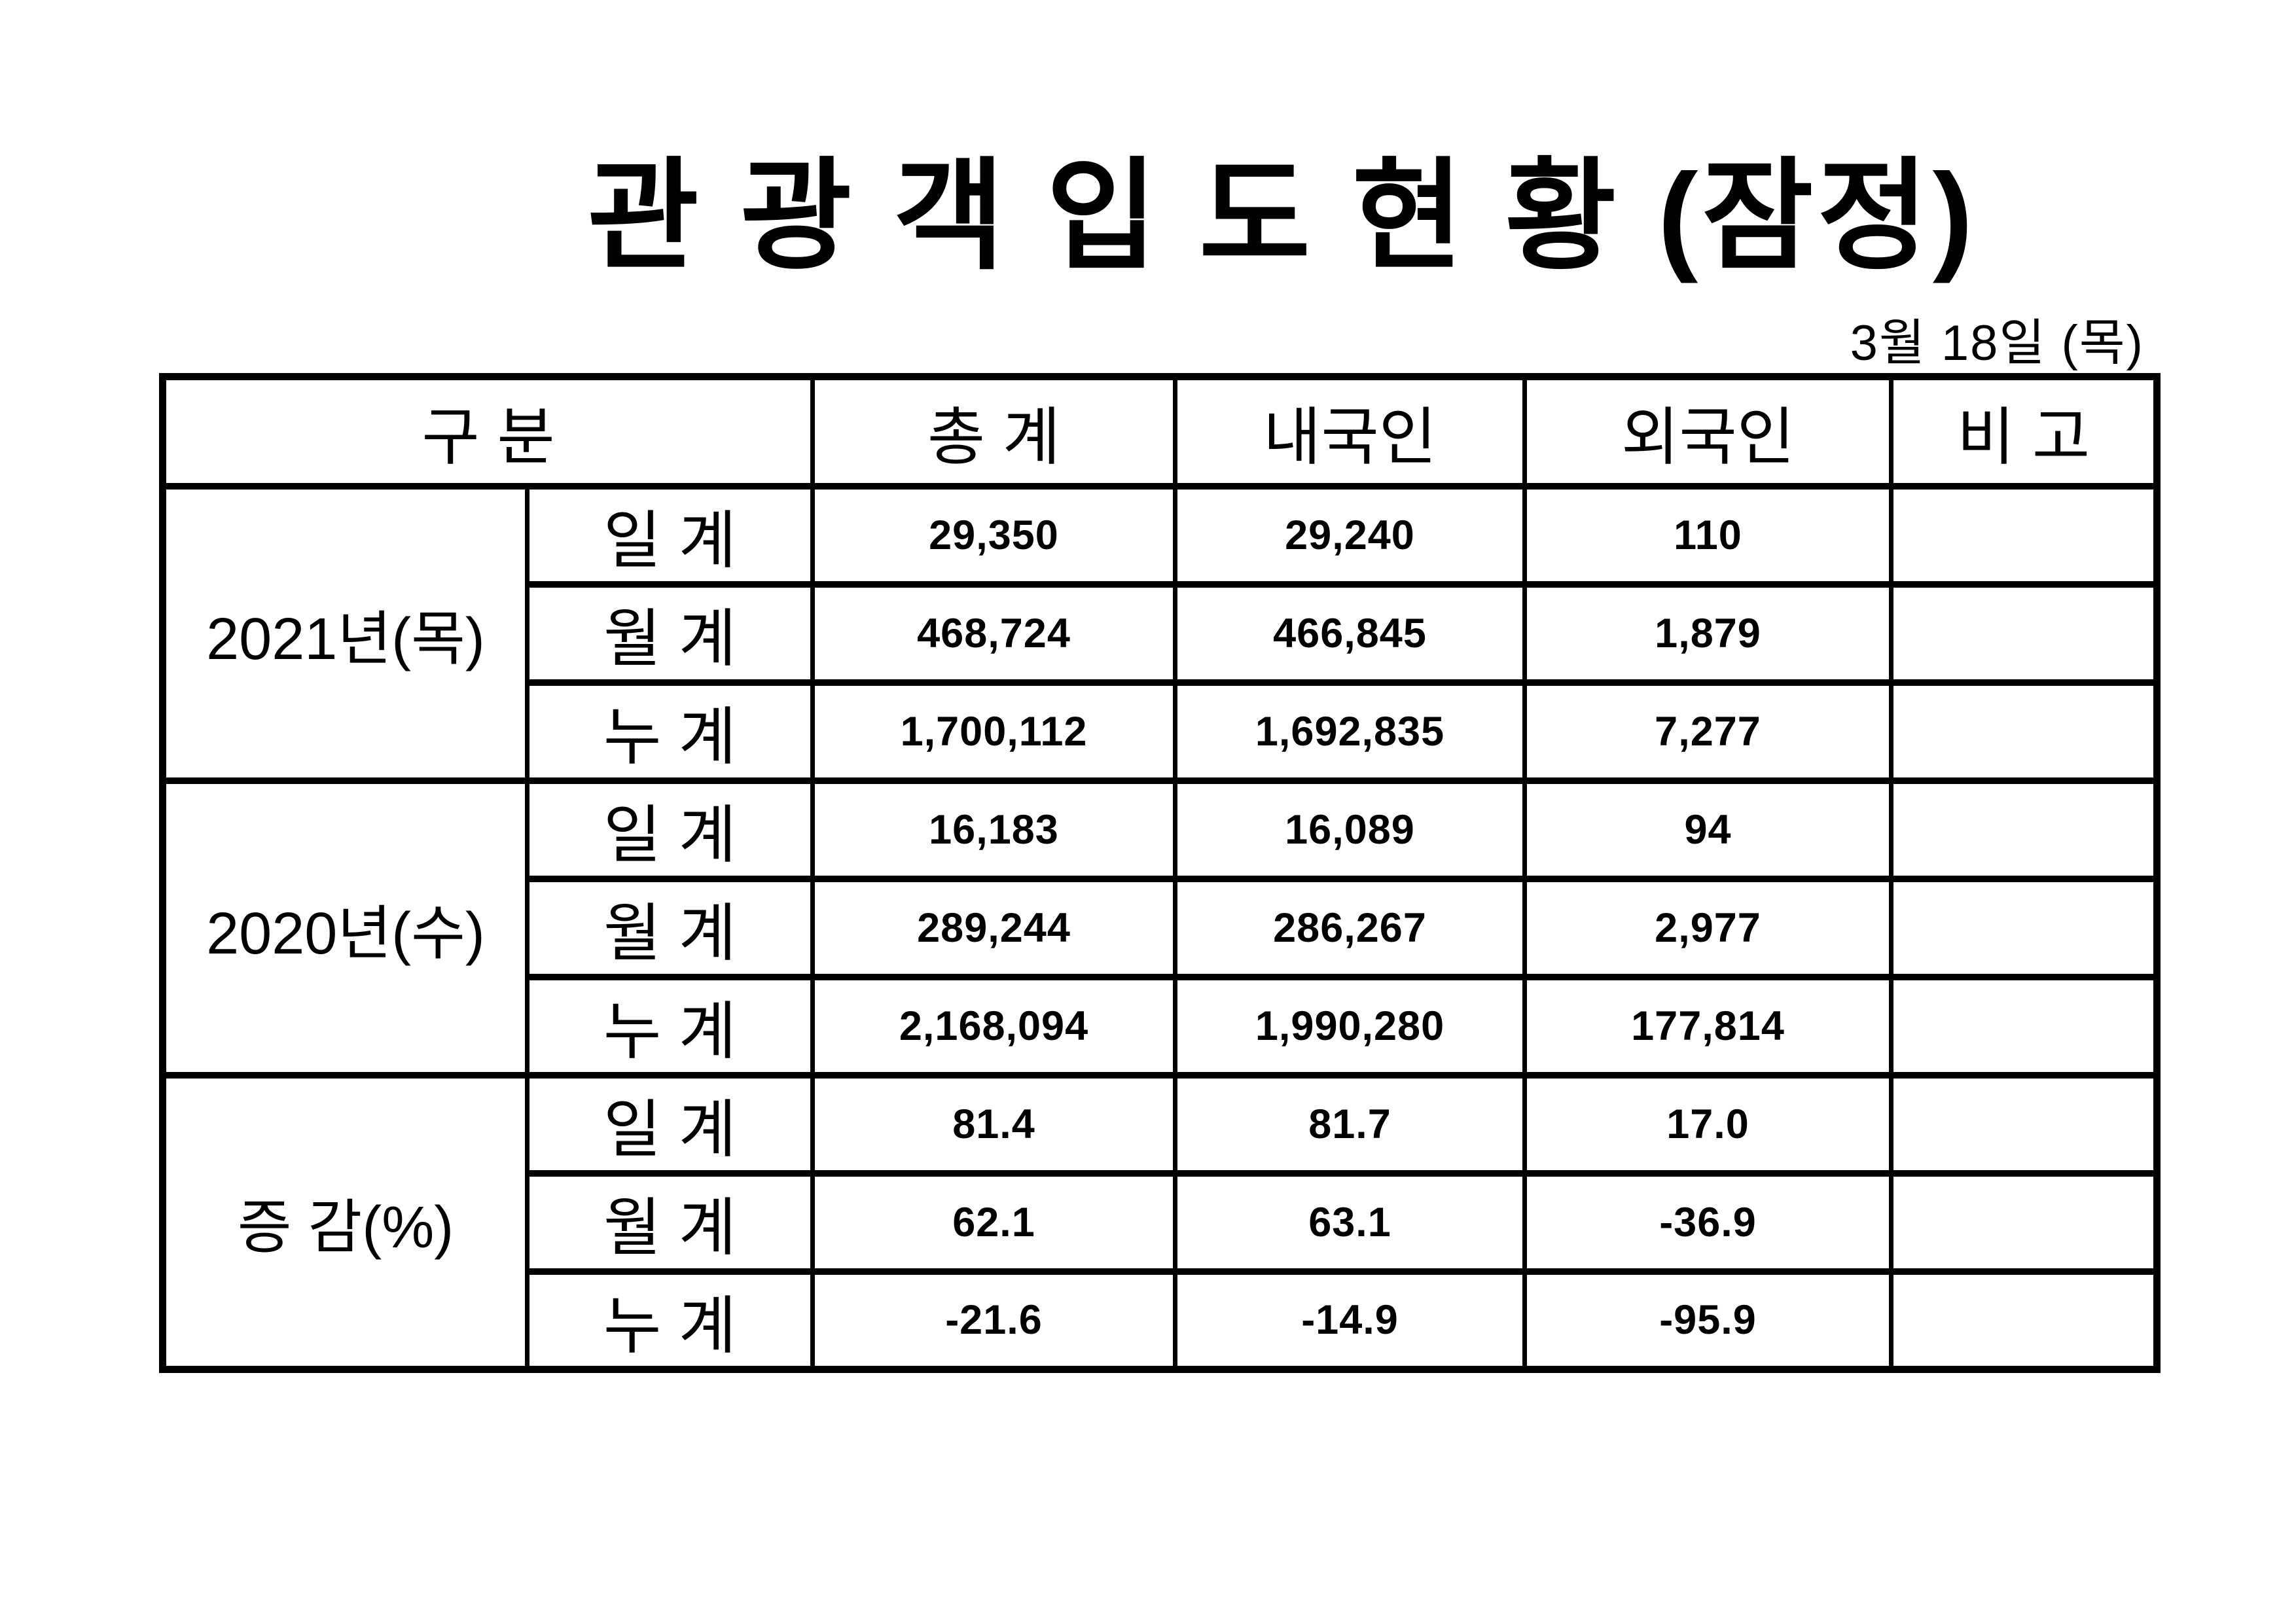 This screenshot has width=2296, height=1623. What do you see at coordinates (993, 1320) in the screenshot?
I see `cell-total: -21.6` at bounding box center [993, 1320].